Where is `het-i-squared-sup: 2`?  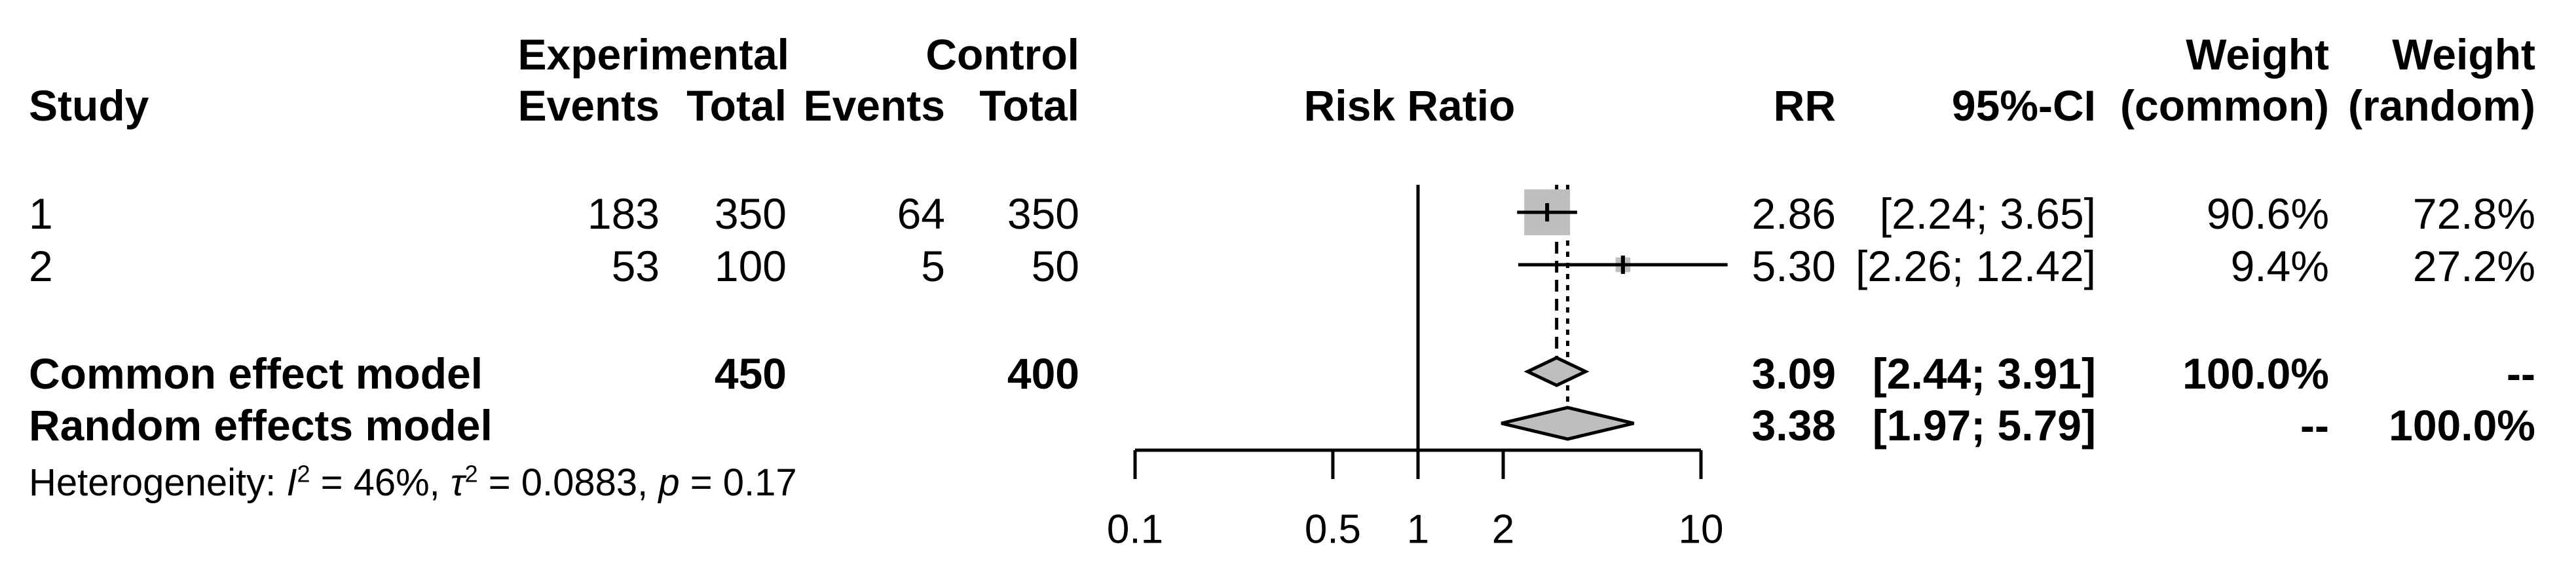
het-i-squared-sup: 2 is located at coordinates (303, 474).